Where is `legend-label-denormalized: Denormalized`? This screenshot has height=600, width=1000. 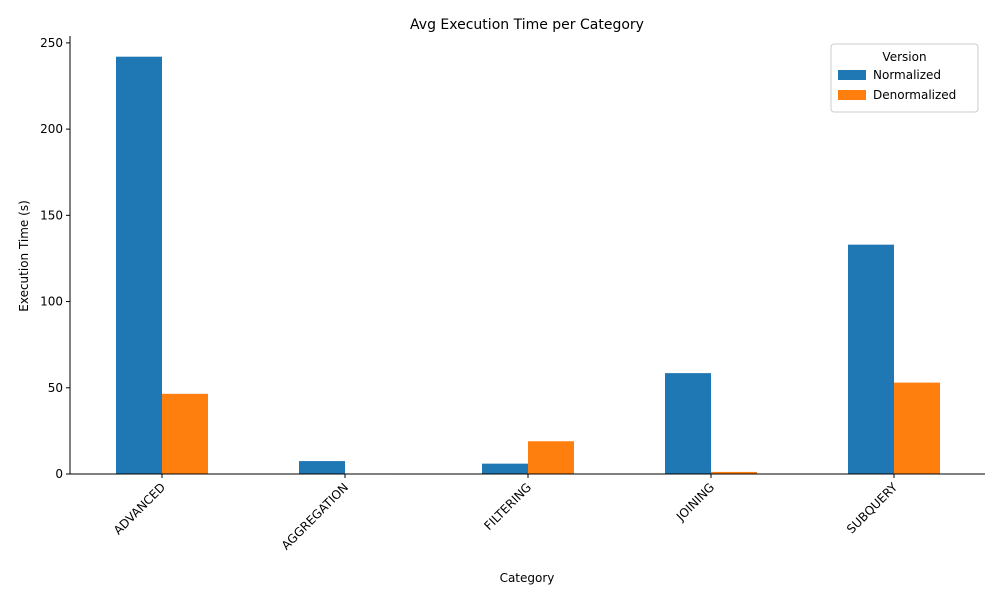 legend-label-denormalized: Denormalized is located at coordinates (914, 95).